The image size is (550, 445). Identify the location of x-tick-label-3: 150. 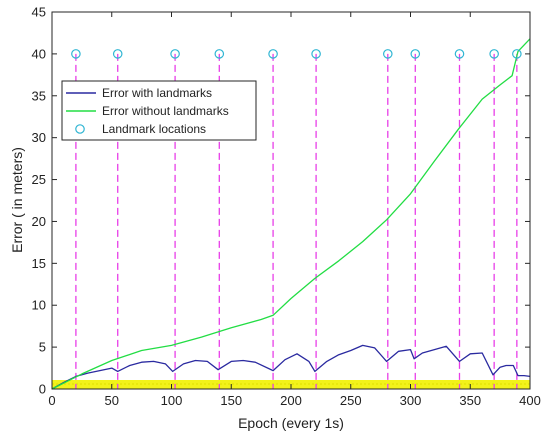
(231, 400).